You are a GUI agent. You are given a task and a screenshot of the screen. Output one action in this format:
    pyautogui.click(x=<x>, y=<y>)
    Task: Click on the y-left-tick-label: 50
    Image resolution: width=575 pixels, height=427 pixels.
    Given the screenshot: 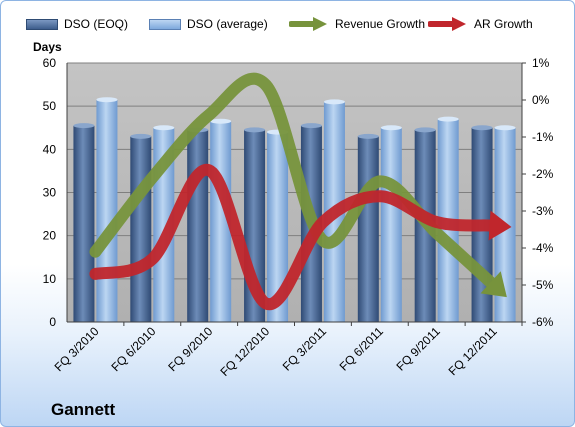 What is the action you would take?
    pyautogui.click(x=50, y=106)
    